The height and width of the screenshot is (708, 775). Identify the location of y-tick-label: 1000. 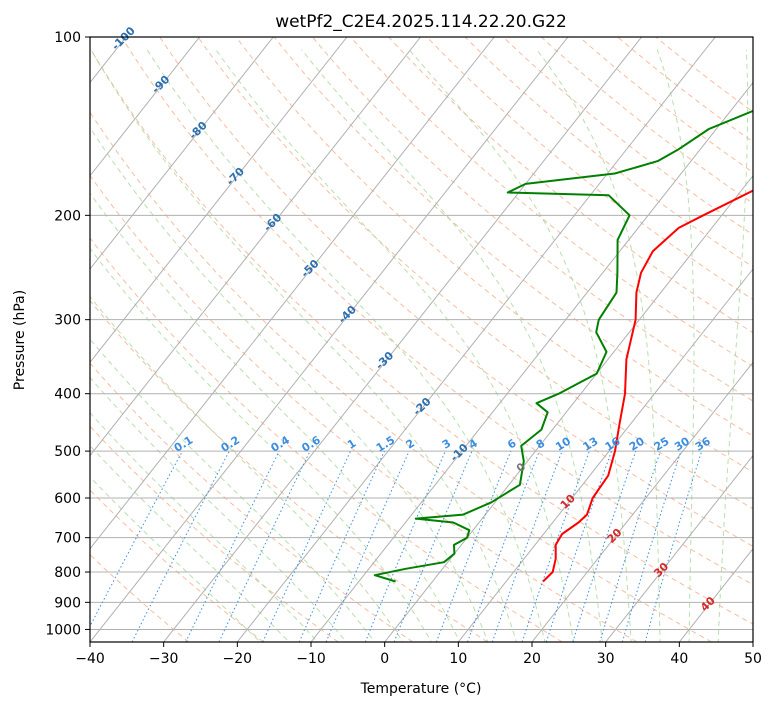
(63, 630).